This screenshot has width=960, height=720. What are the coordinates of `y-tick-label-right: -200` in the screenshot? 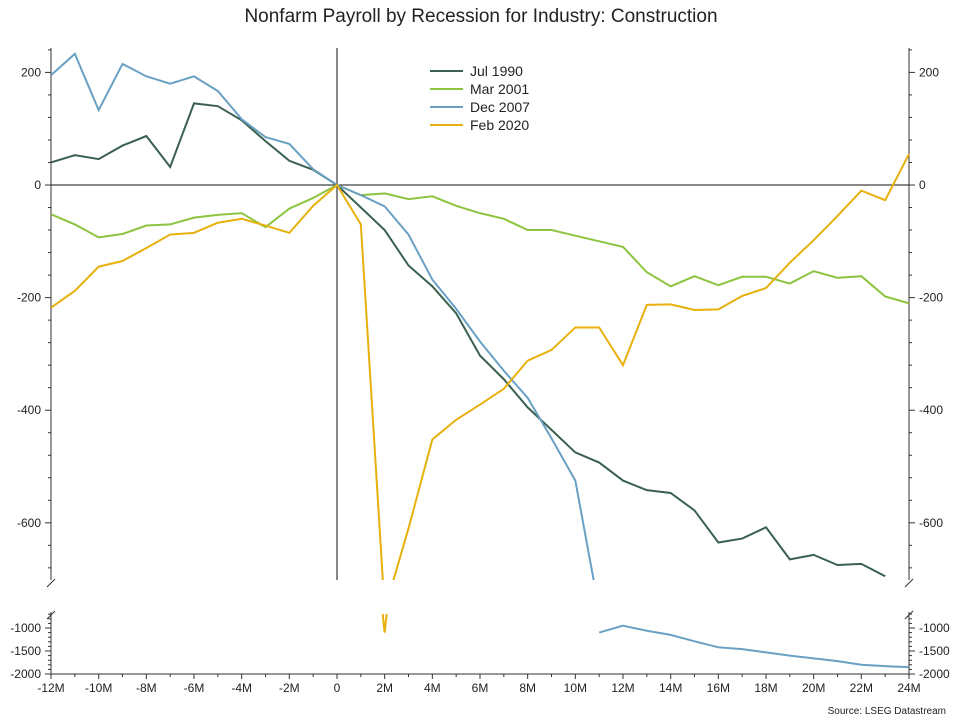 It's located at (931, 298).